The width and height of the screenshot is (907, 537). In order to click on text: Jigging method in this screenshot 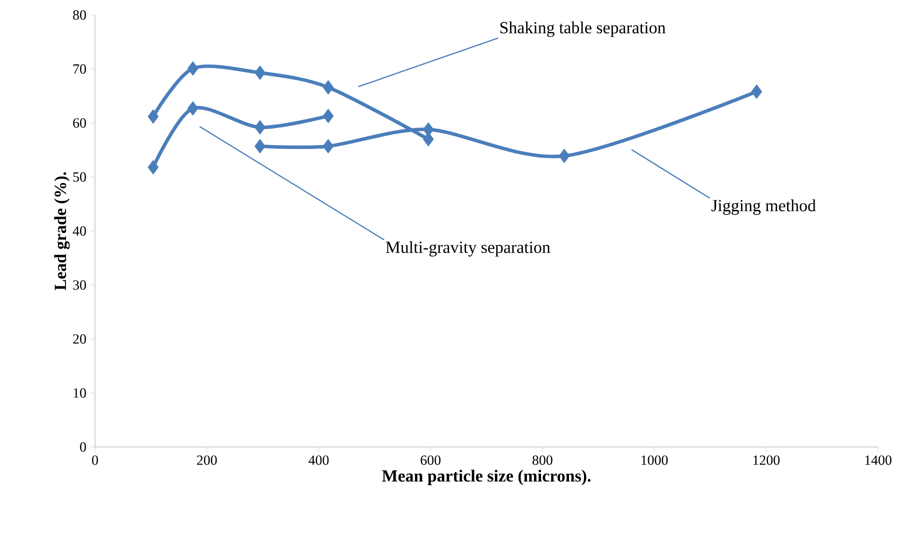, I will do `click(763, 207)`.